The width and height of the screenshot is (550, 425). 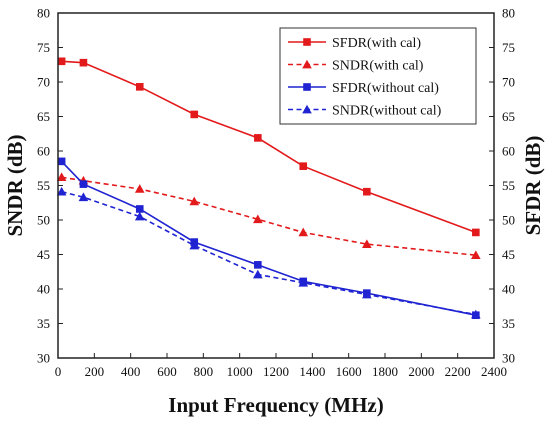 I want to click on y-right-tick-label: 60, so click(x=508, y=151).